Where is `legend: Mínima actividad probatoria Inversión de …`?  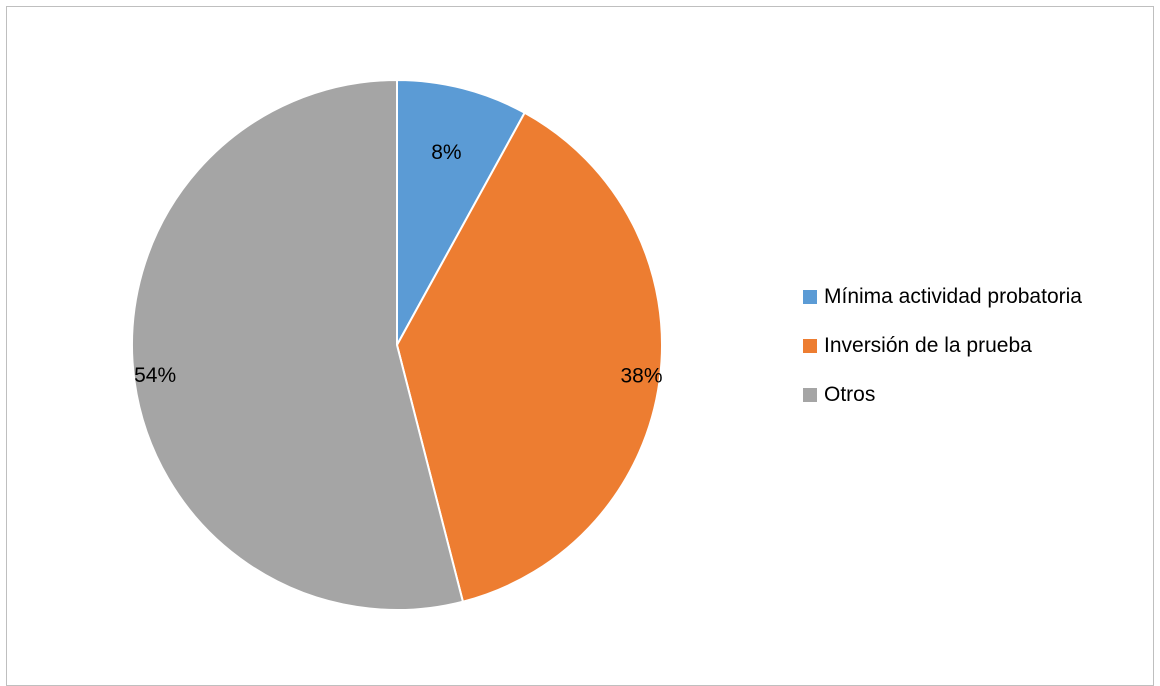
legend: Mínima actividad probatoria Inversión de … is located at coordinates (942, 356).